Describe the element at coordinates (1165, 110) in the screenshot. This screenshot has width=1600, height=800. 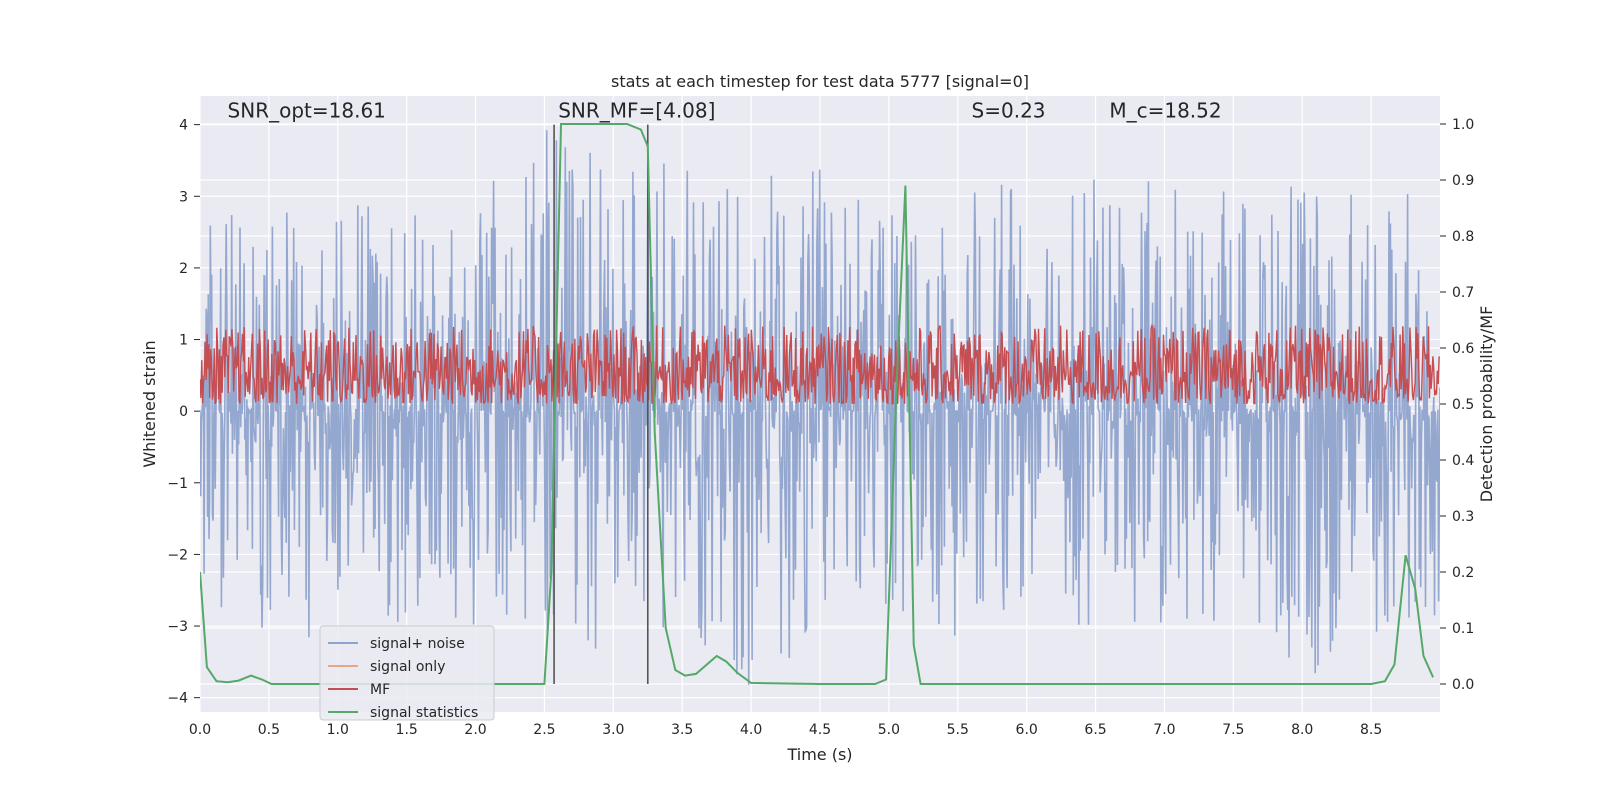
I see `annotation-4: M_c=18.52` at that location.